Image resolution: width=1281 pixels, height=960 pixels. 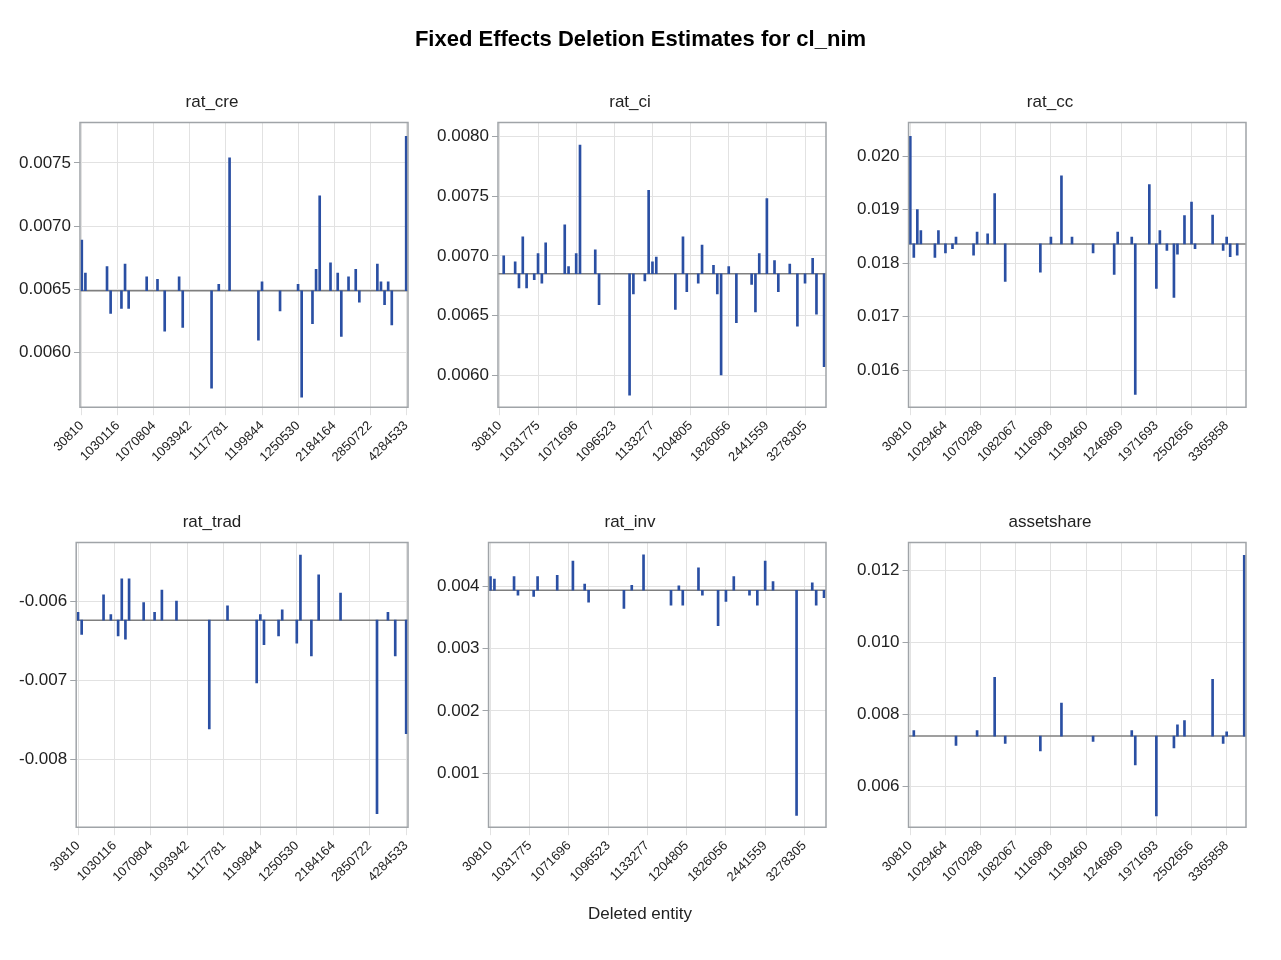 I want to click on chart-title: rat_inv, so click(x=630, y=521).